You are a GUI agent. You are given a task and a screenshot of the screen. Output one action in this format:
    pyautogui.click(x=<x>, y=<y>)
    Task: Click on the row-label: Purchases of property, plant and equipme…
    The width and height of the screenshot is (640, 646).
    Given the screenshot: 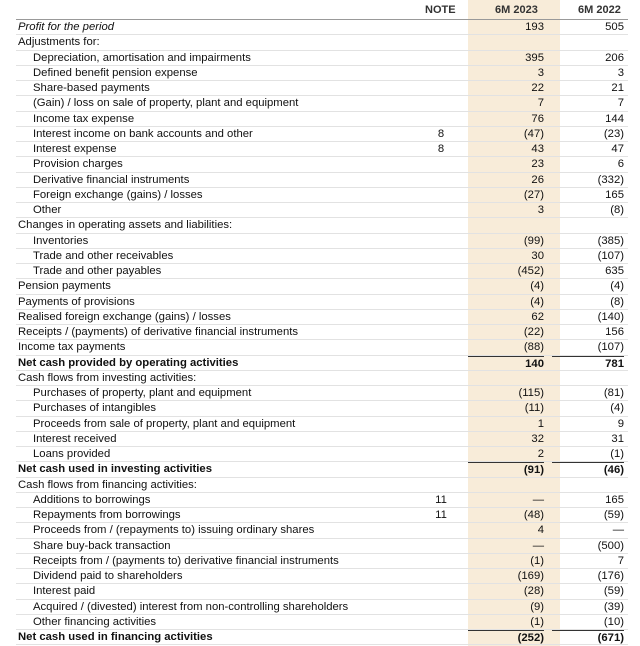 What is the action you would take?
    pyautogui.click(x=142, y=393)
    